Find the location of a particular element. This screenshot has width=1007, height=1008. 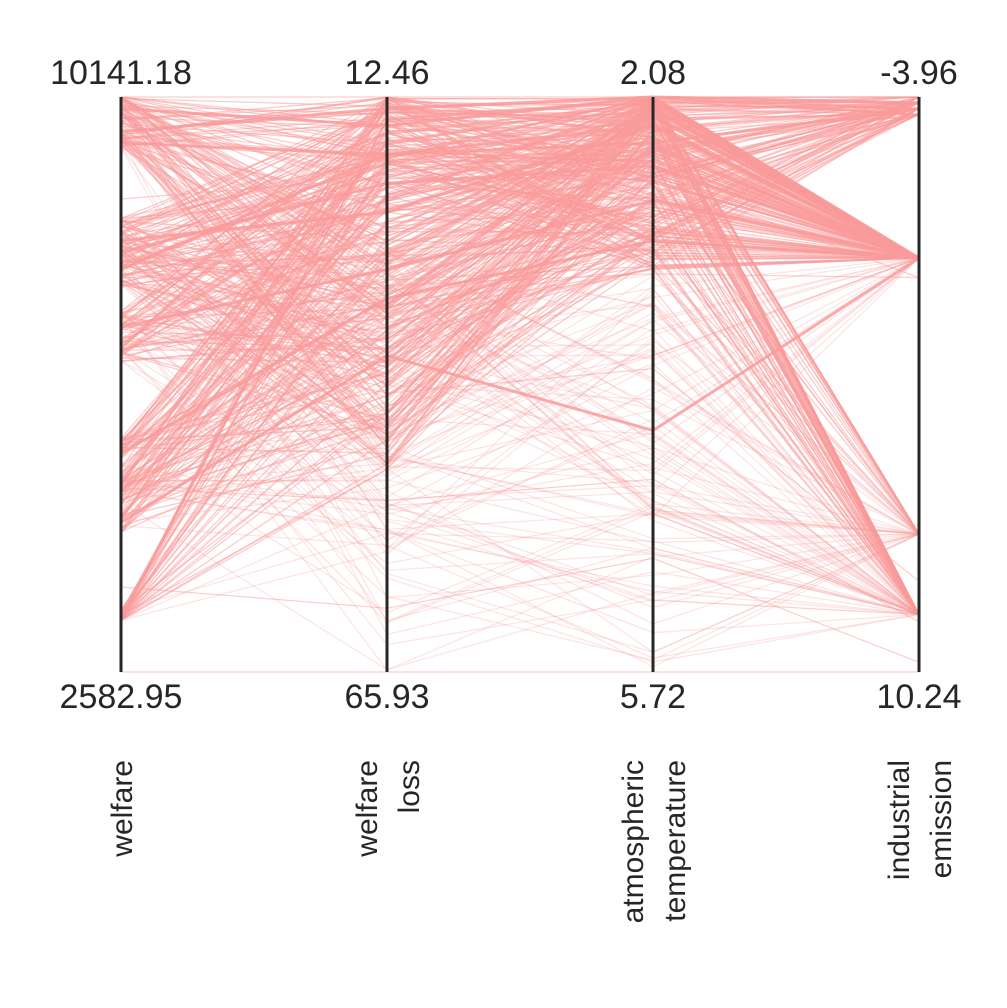

axis-name-atmospheric-temperature-line2: temperature is located at coordinates (675, 841).